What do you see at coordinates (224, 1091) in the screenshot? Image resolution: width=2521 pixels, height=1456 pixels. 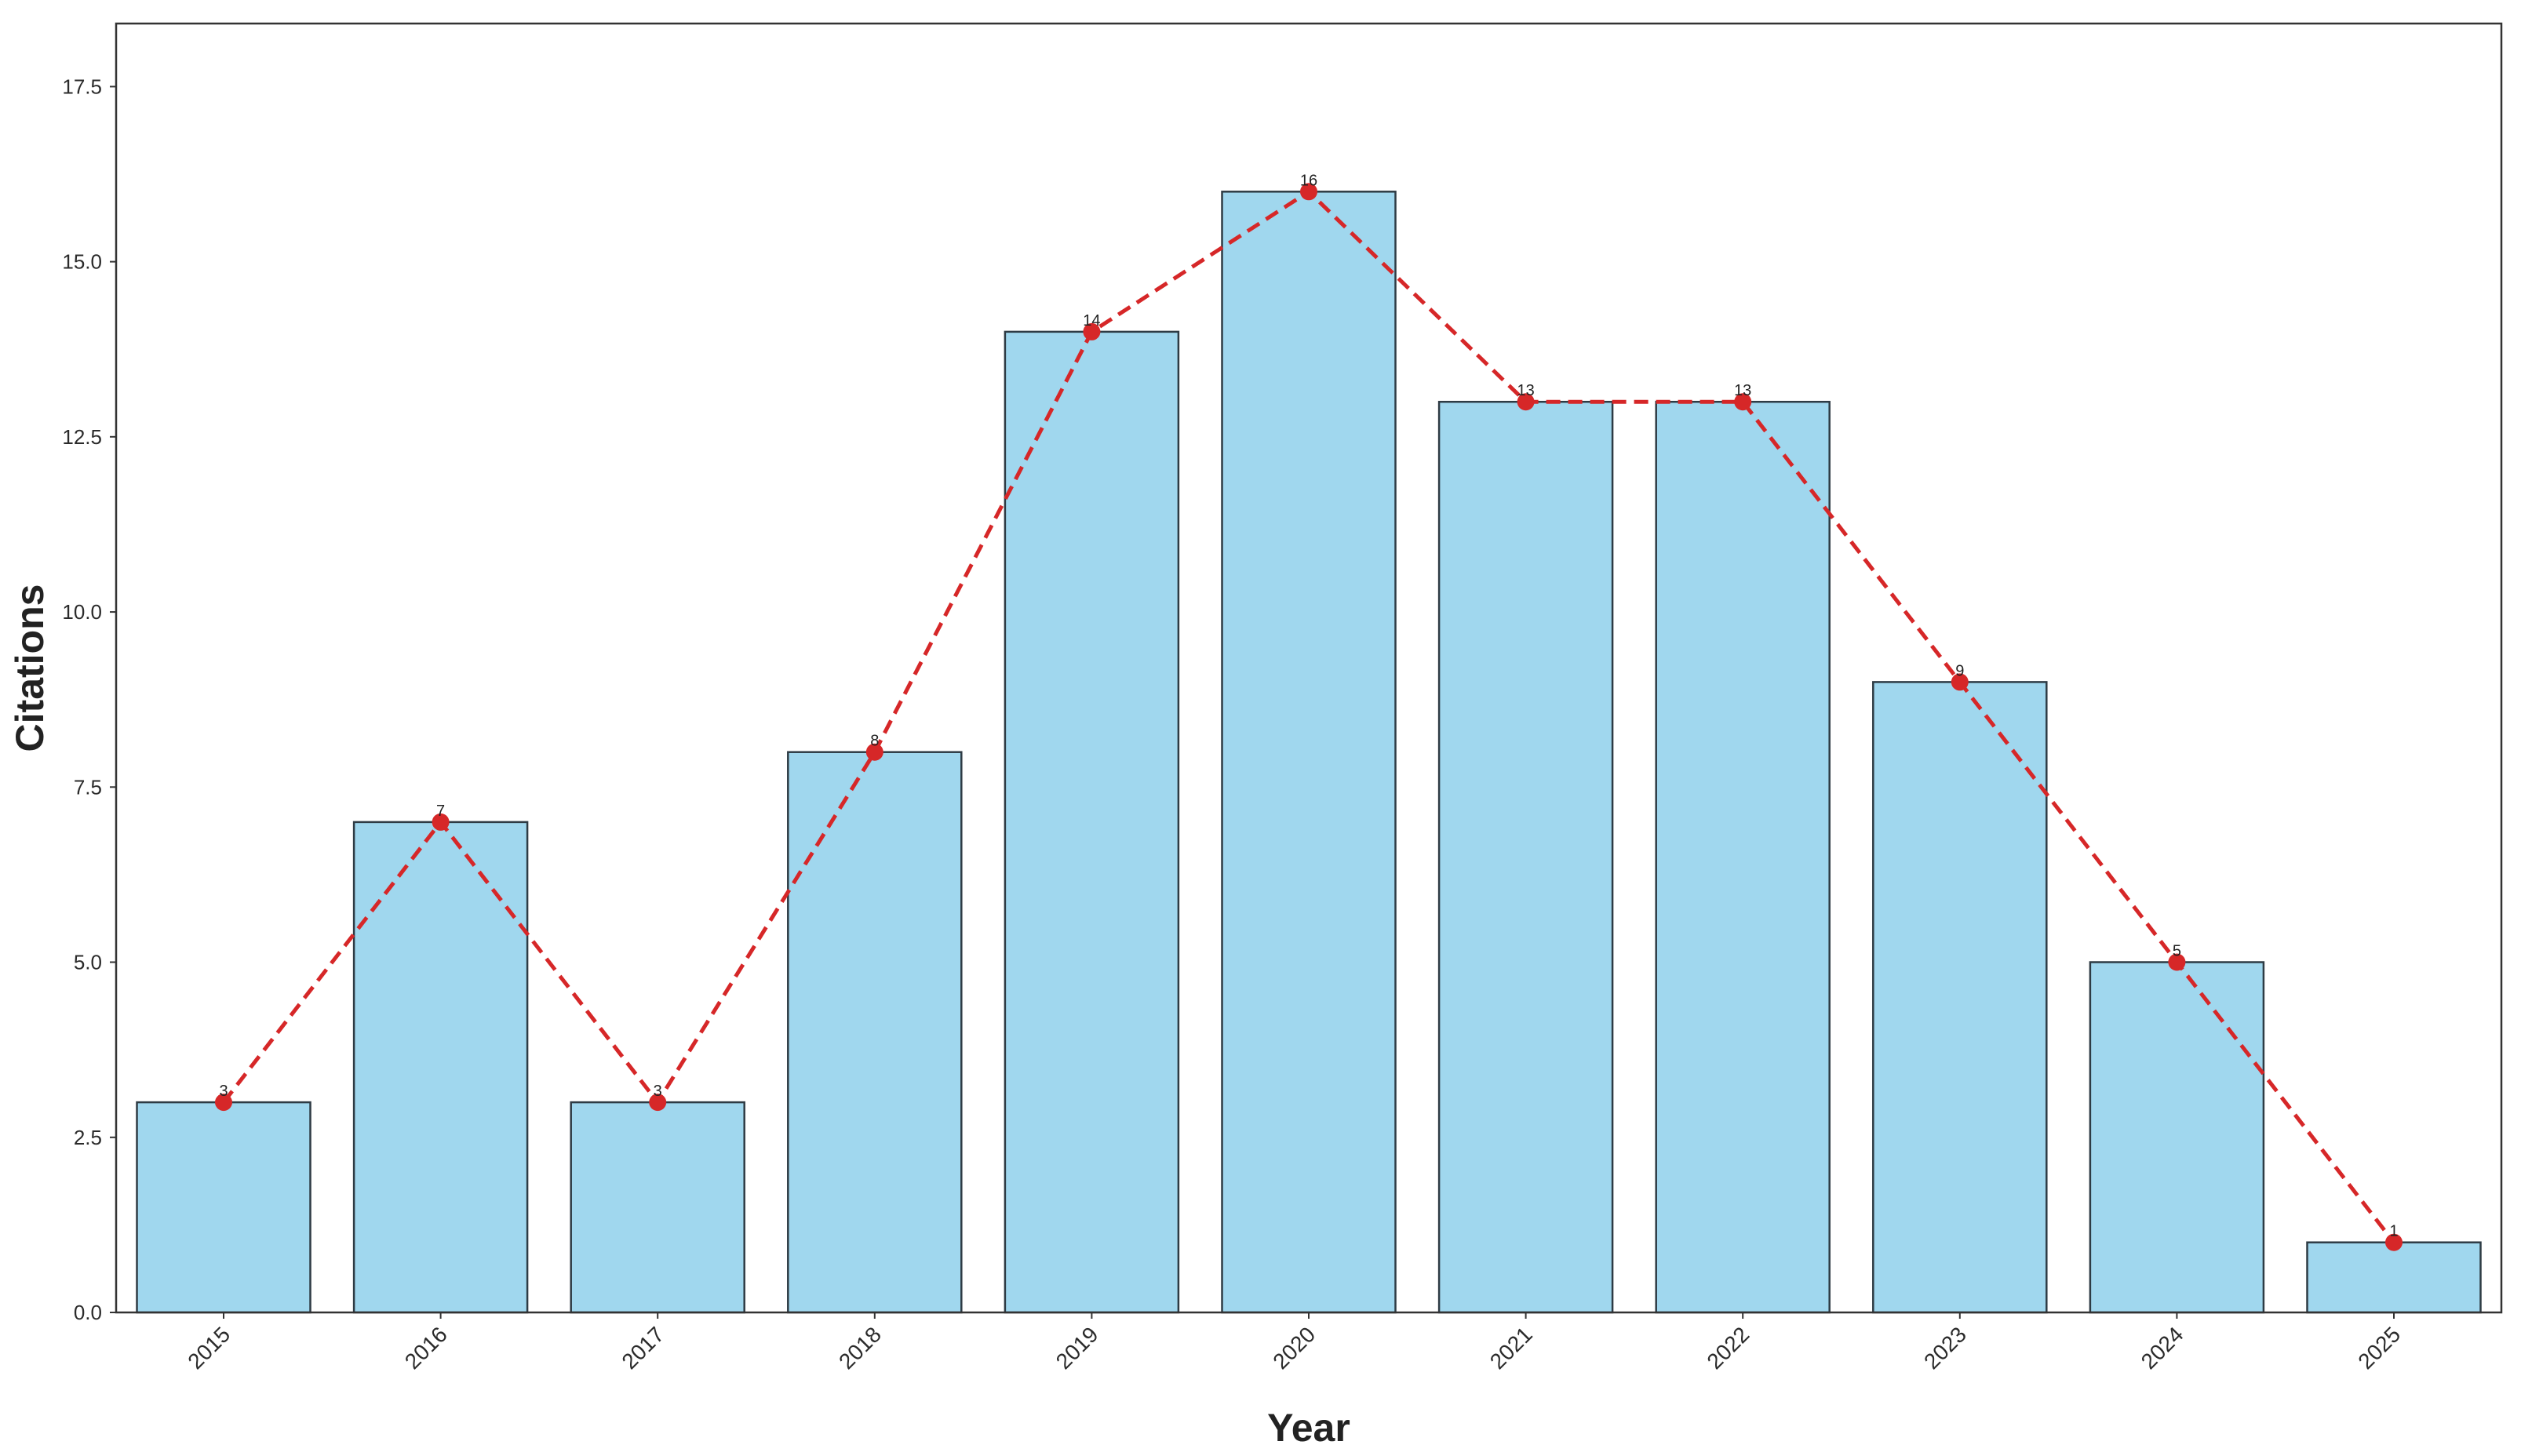 I see `data-label-2015: 3` at bounding box center [224, 1091].